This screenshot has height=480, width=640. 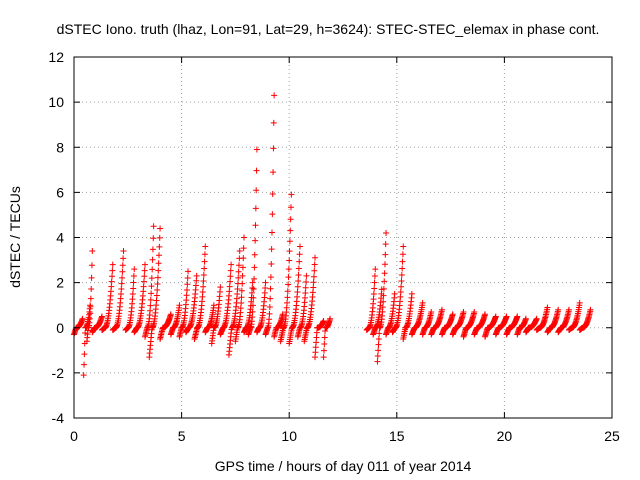 I want to click on x-tick-label: 20, so click(x=505, y=436).